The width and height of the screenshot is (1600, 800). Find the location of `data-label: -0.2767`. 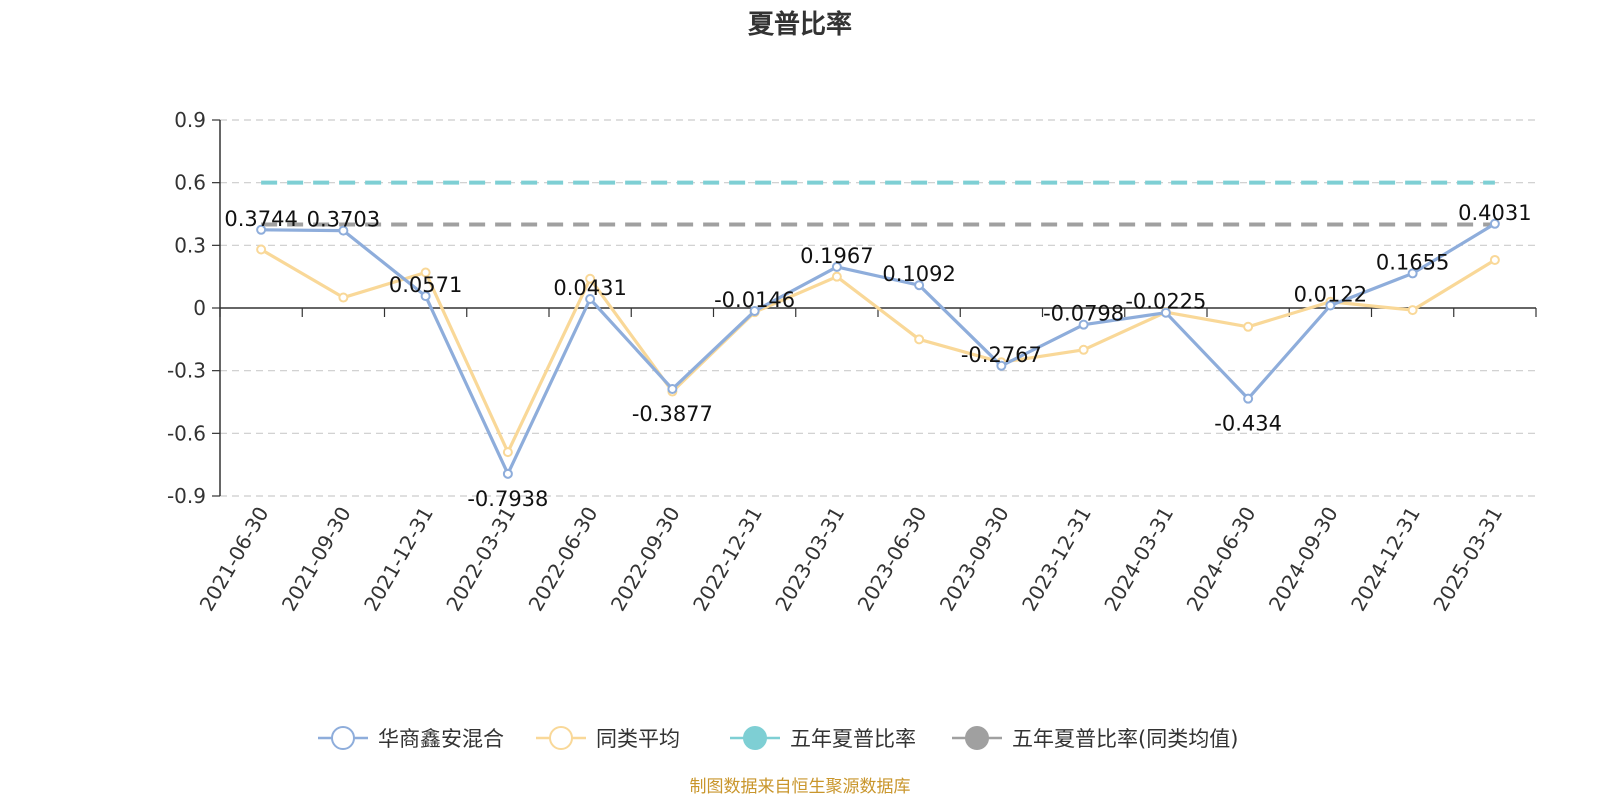

data-label: -0.2767 is located at coordinates (1001, 355).